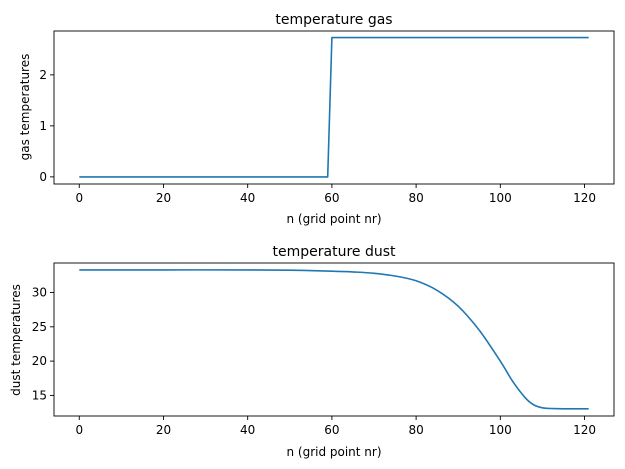  Describe the element at coordinates (39, 327) in the screenshot. I see `dust-y-tick-label: 25` at that location.